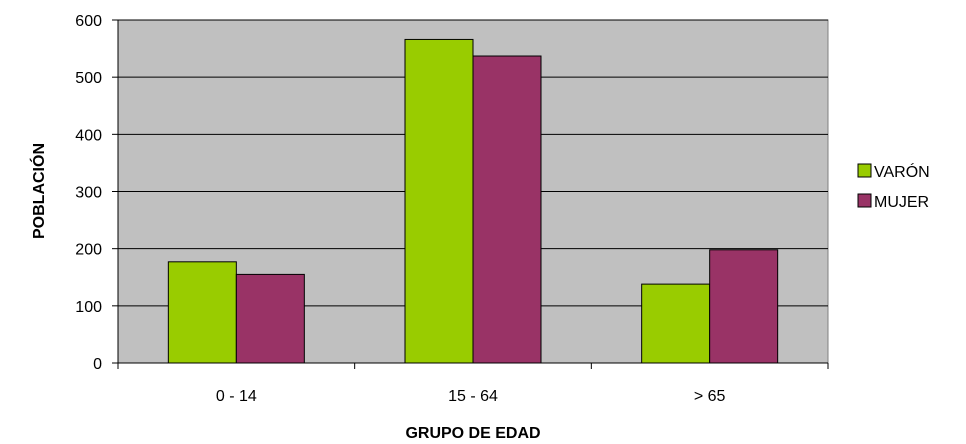  What do you see at coordinates (710, 396) in the screenshot?
I see `x-tick-label: > 65` at bounding box center [710, 396].